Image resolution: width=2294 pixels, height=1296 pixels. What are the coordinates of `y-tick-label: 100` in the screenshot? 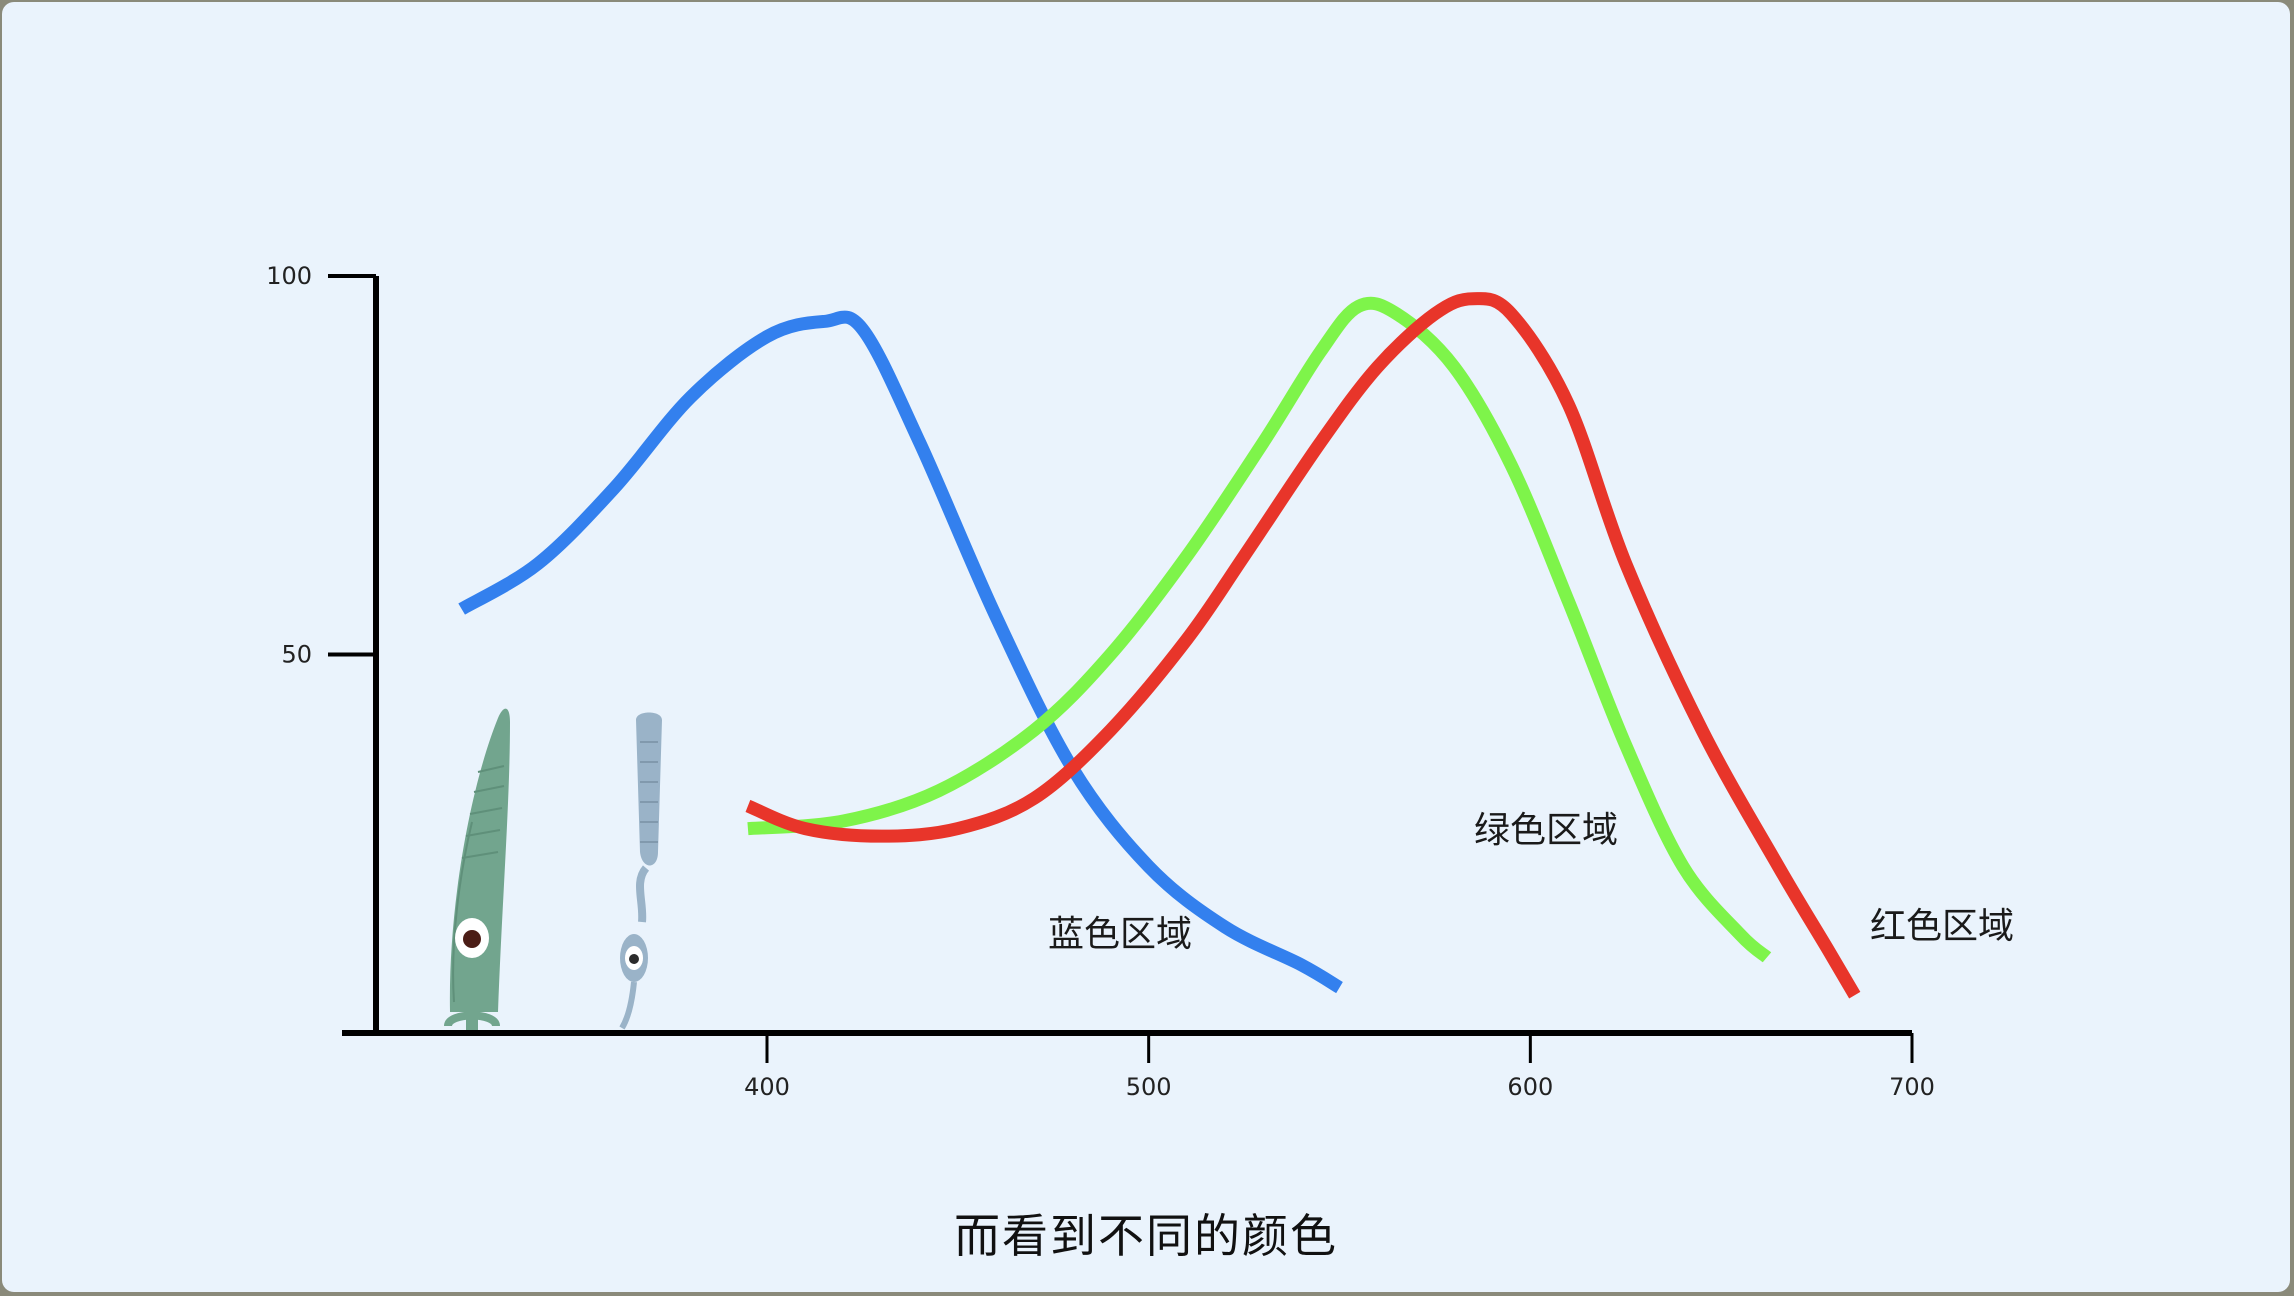 It's located at (289, 276).